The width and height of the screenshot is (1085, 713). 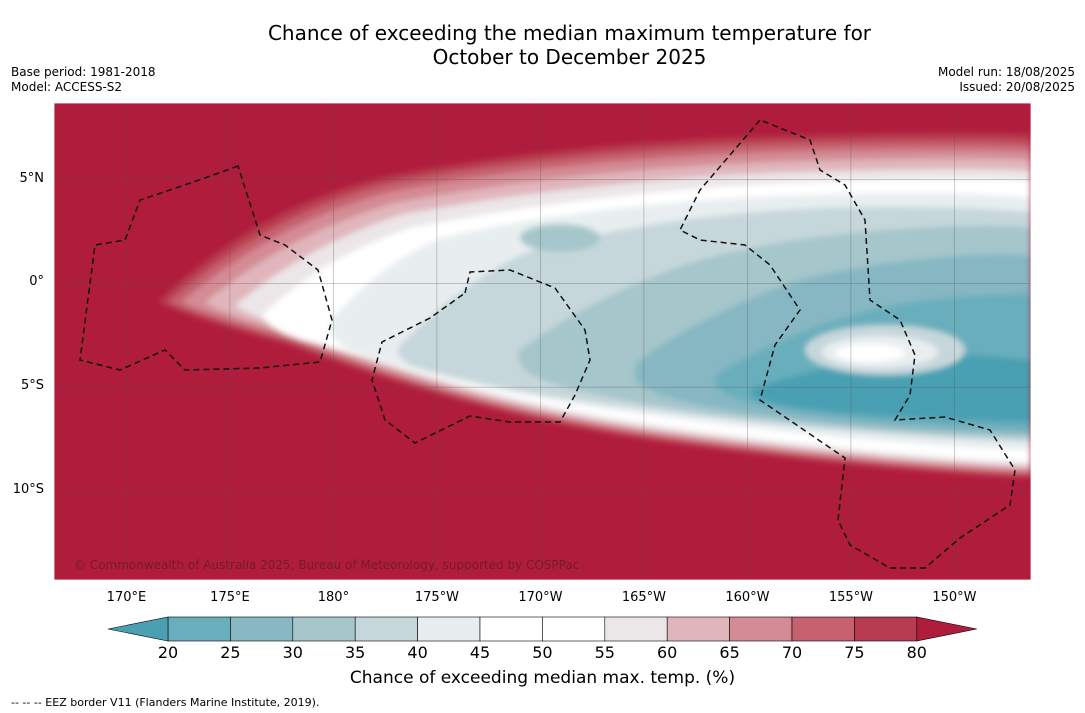 What do you see at coordinates (480, 652) in the screenshot?
I see `colorbar-tick-label: 45` at bounding box center [480, 652].